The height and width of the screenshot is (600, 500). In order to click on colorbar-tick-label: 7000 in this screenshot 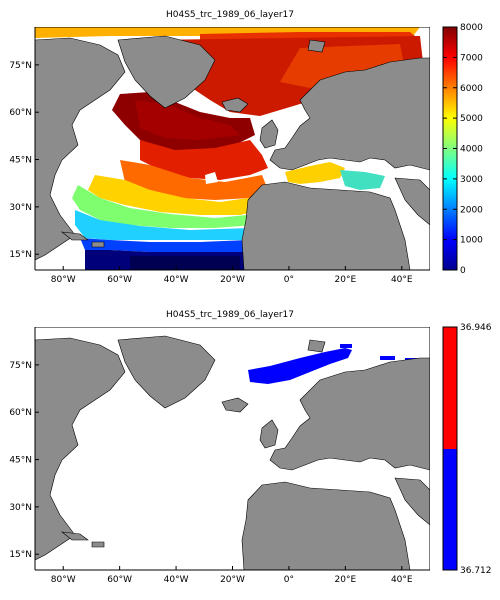, I will do `click(471, 58)`.